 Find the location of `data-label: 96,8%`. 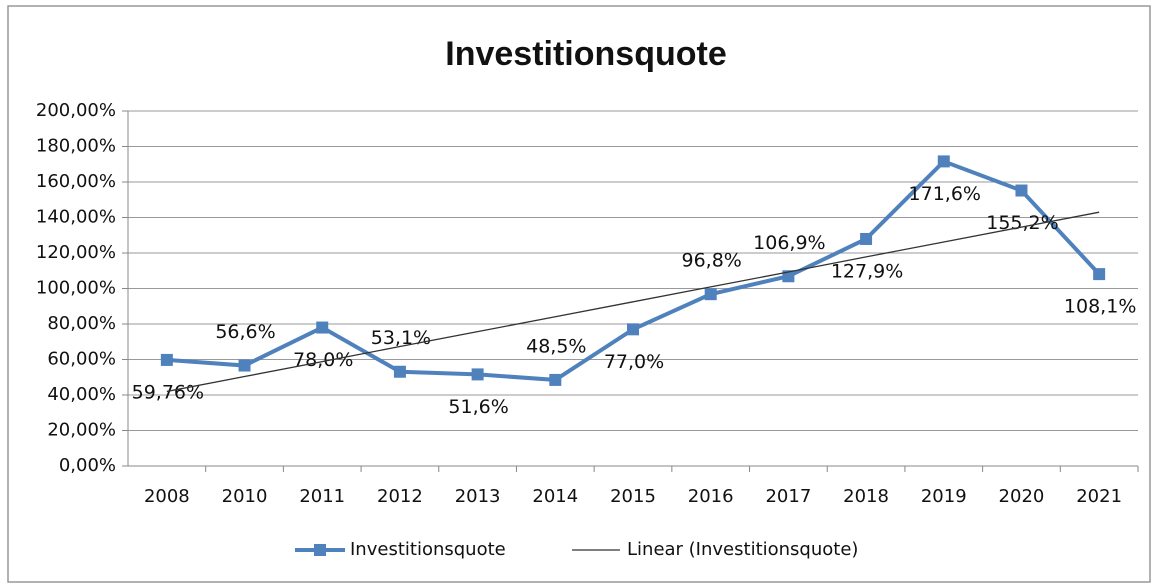

data-label: 96,8% is located at coordinates (712, 261).